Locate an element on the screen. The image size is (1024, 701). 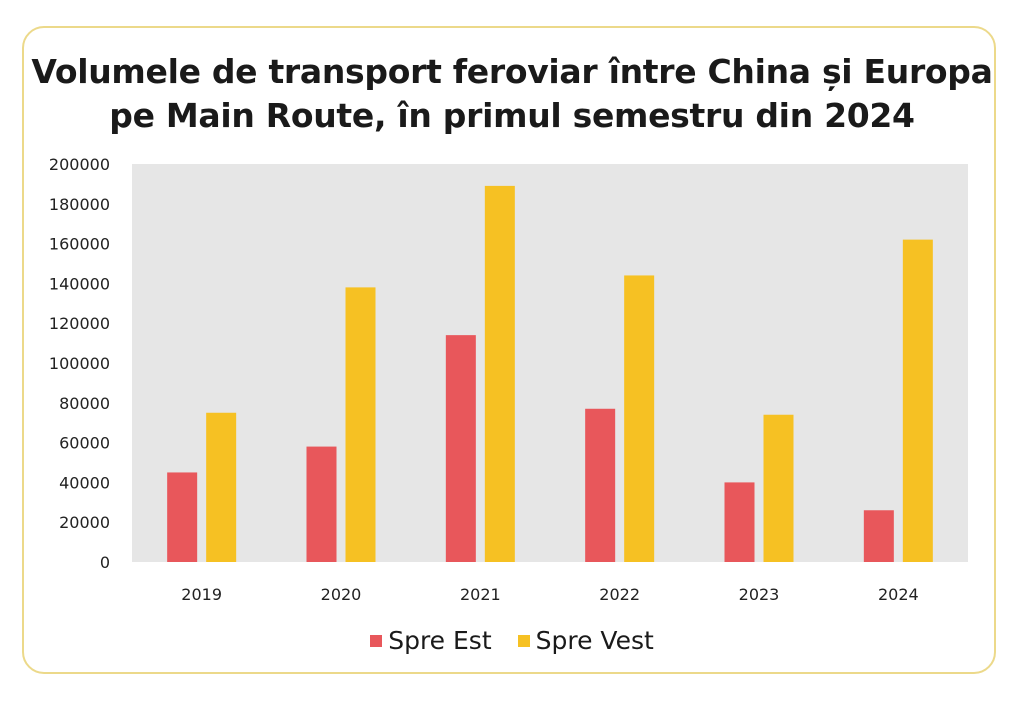
x-tick-label: 2019 is located at coordinates (201, 594).